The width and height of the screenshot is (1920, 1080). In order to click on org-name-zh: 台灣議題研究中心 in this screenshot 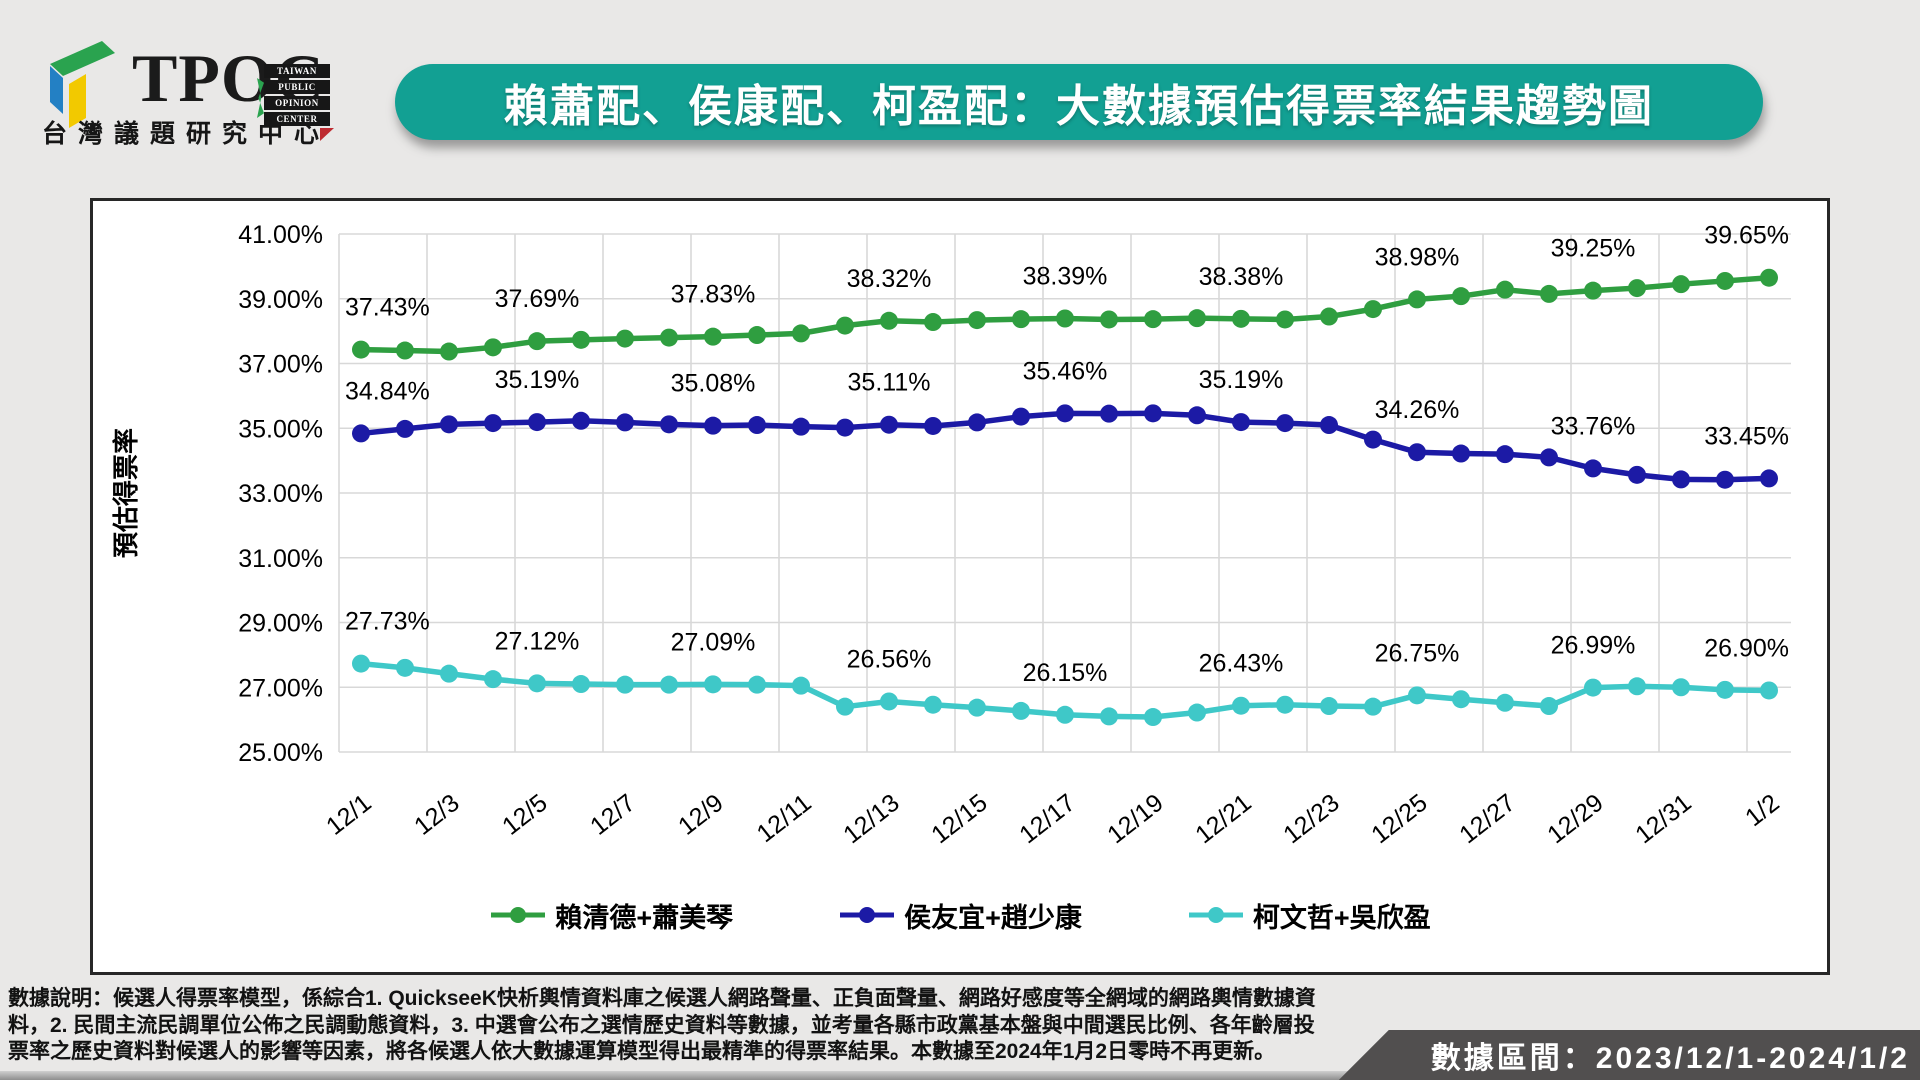, I will do `click(186, 134)`.